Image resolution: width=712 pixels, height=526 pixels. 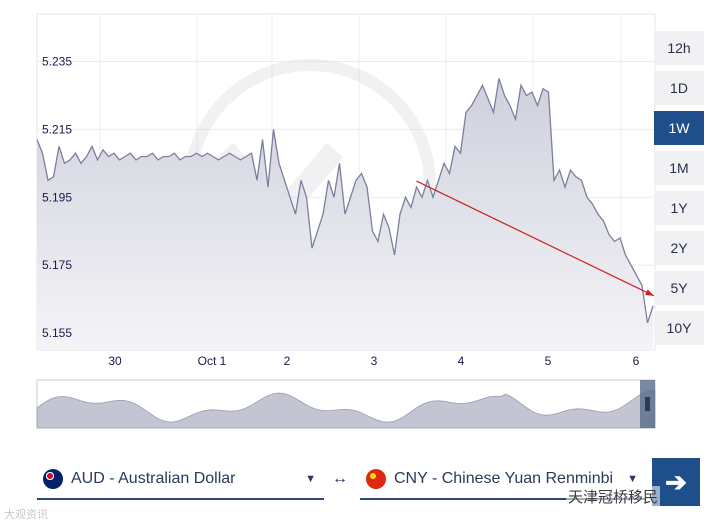 What do you see at coordinates (287, 361) in the screenshot?
I see `x-tick-label: 2` at bounding box center [287, 361].